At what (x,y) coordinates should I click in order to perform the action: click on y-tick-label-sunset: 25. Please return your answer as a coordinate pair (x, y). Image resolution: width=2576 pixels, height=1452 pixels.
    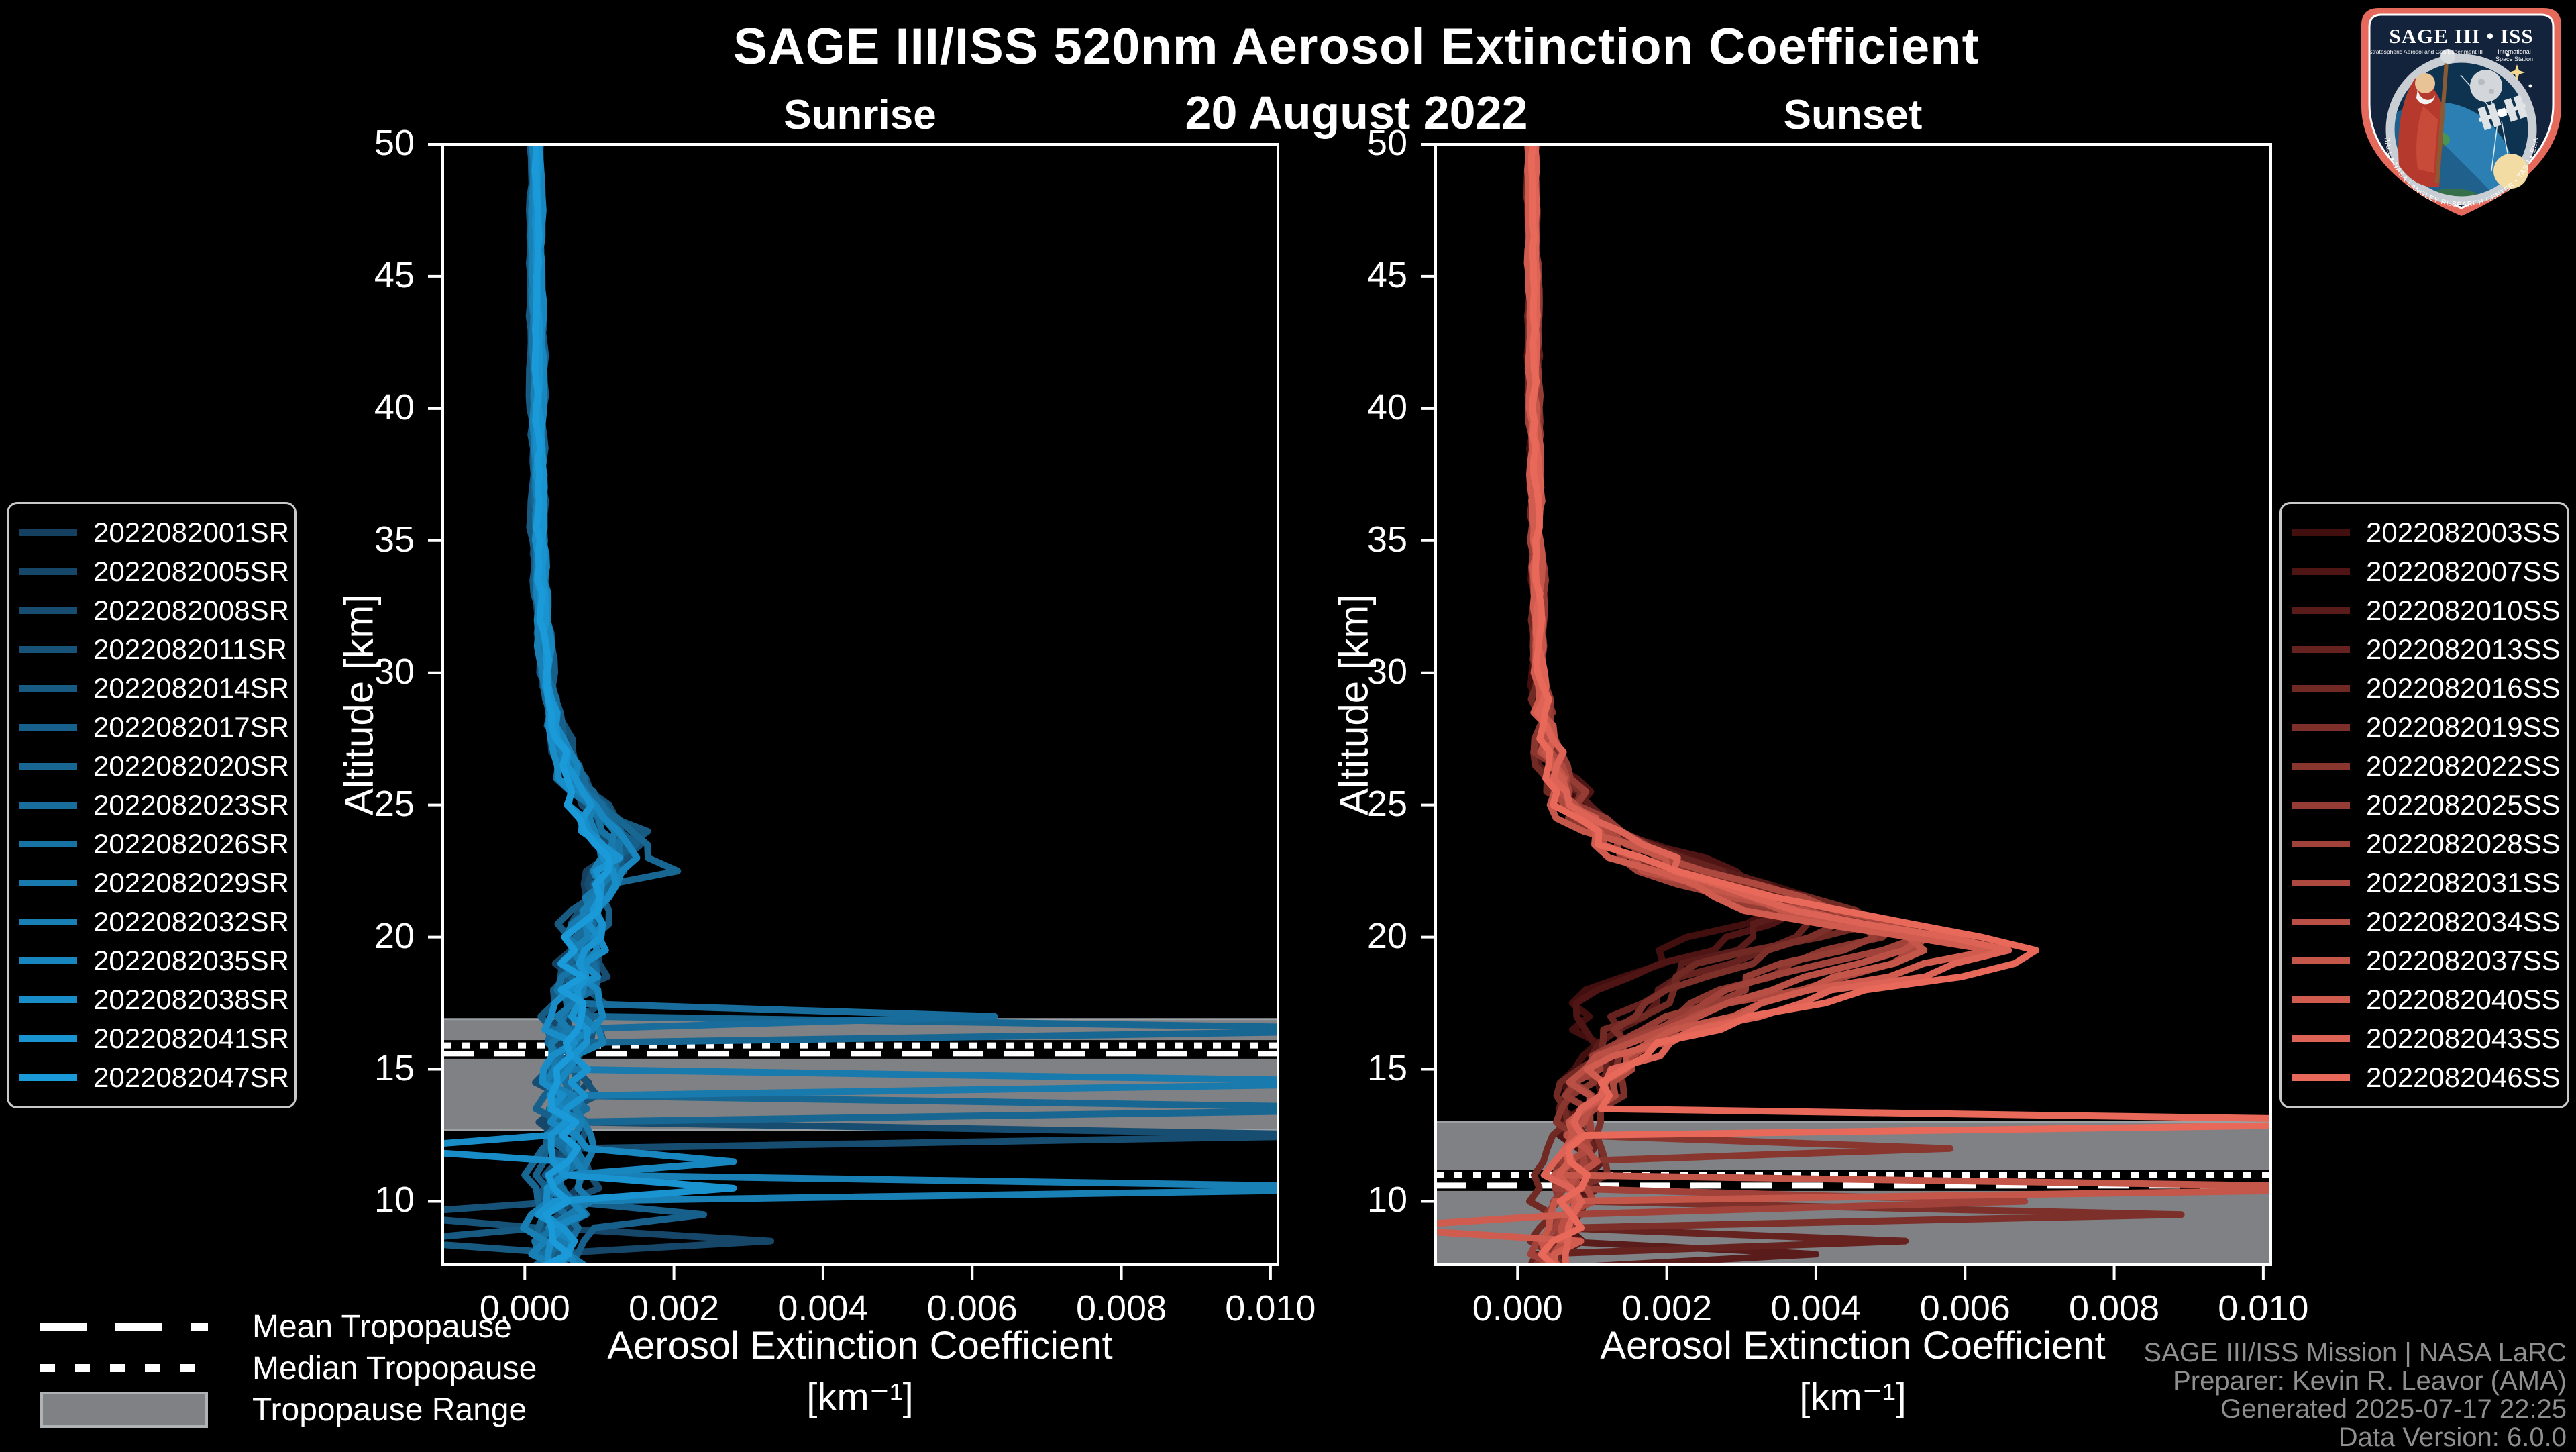
    Looking at the image, I should click on (1386, 803).